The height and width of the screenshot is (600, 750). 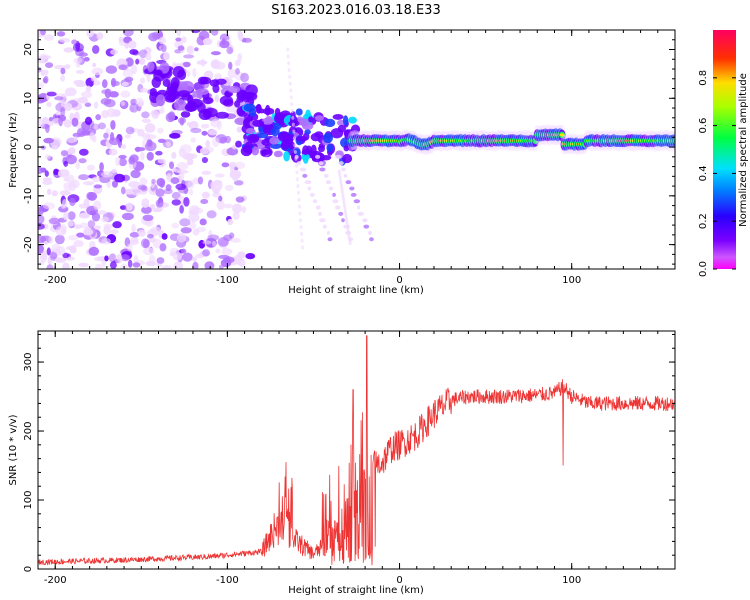 What do you see at coordinates (399, 280) in the screenshot?
I see `x-tick-label: 0` at bounding box center [399, 280].